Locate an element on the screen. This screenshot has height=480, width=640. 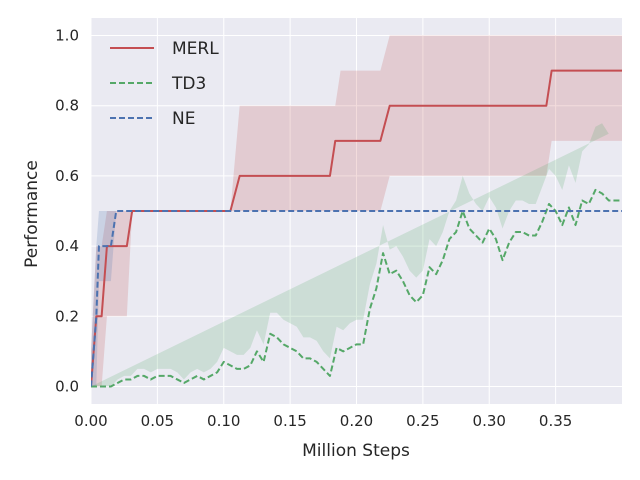
y-tick-label: 0.4 is located at coordinates (67, 246).